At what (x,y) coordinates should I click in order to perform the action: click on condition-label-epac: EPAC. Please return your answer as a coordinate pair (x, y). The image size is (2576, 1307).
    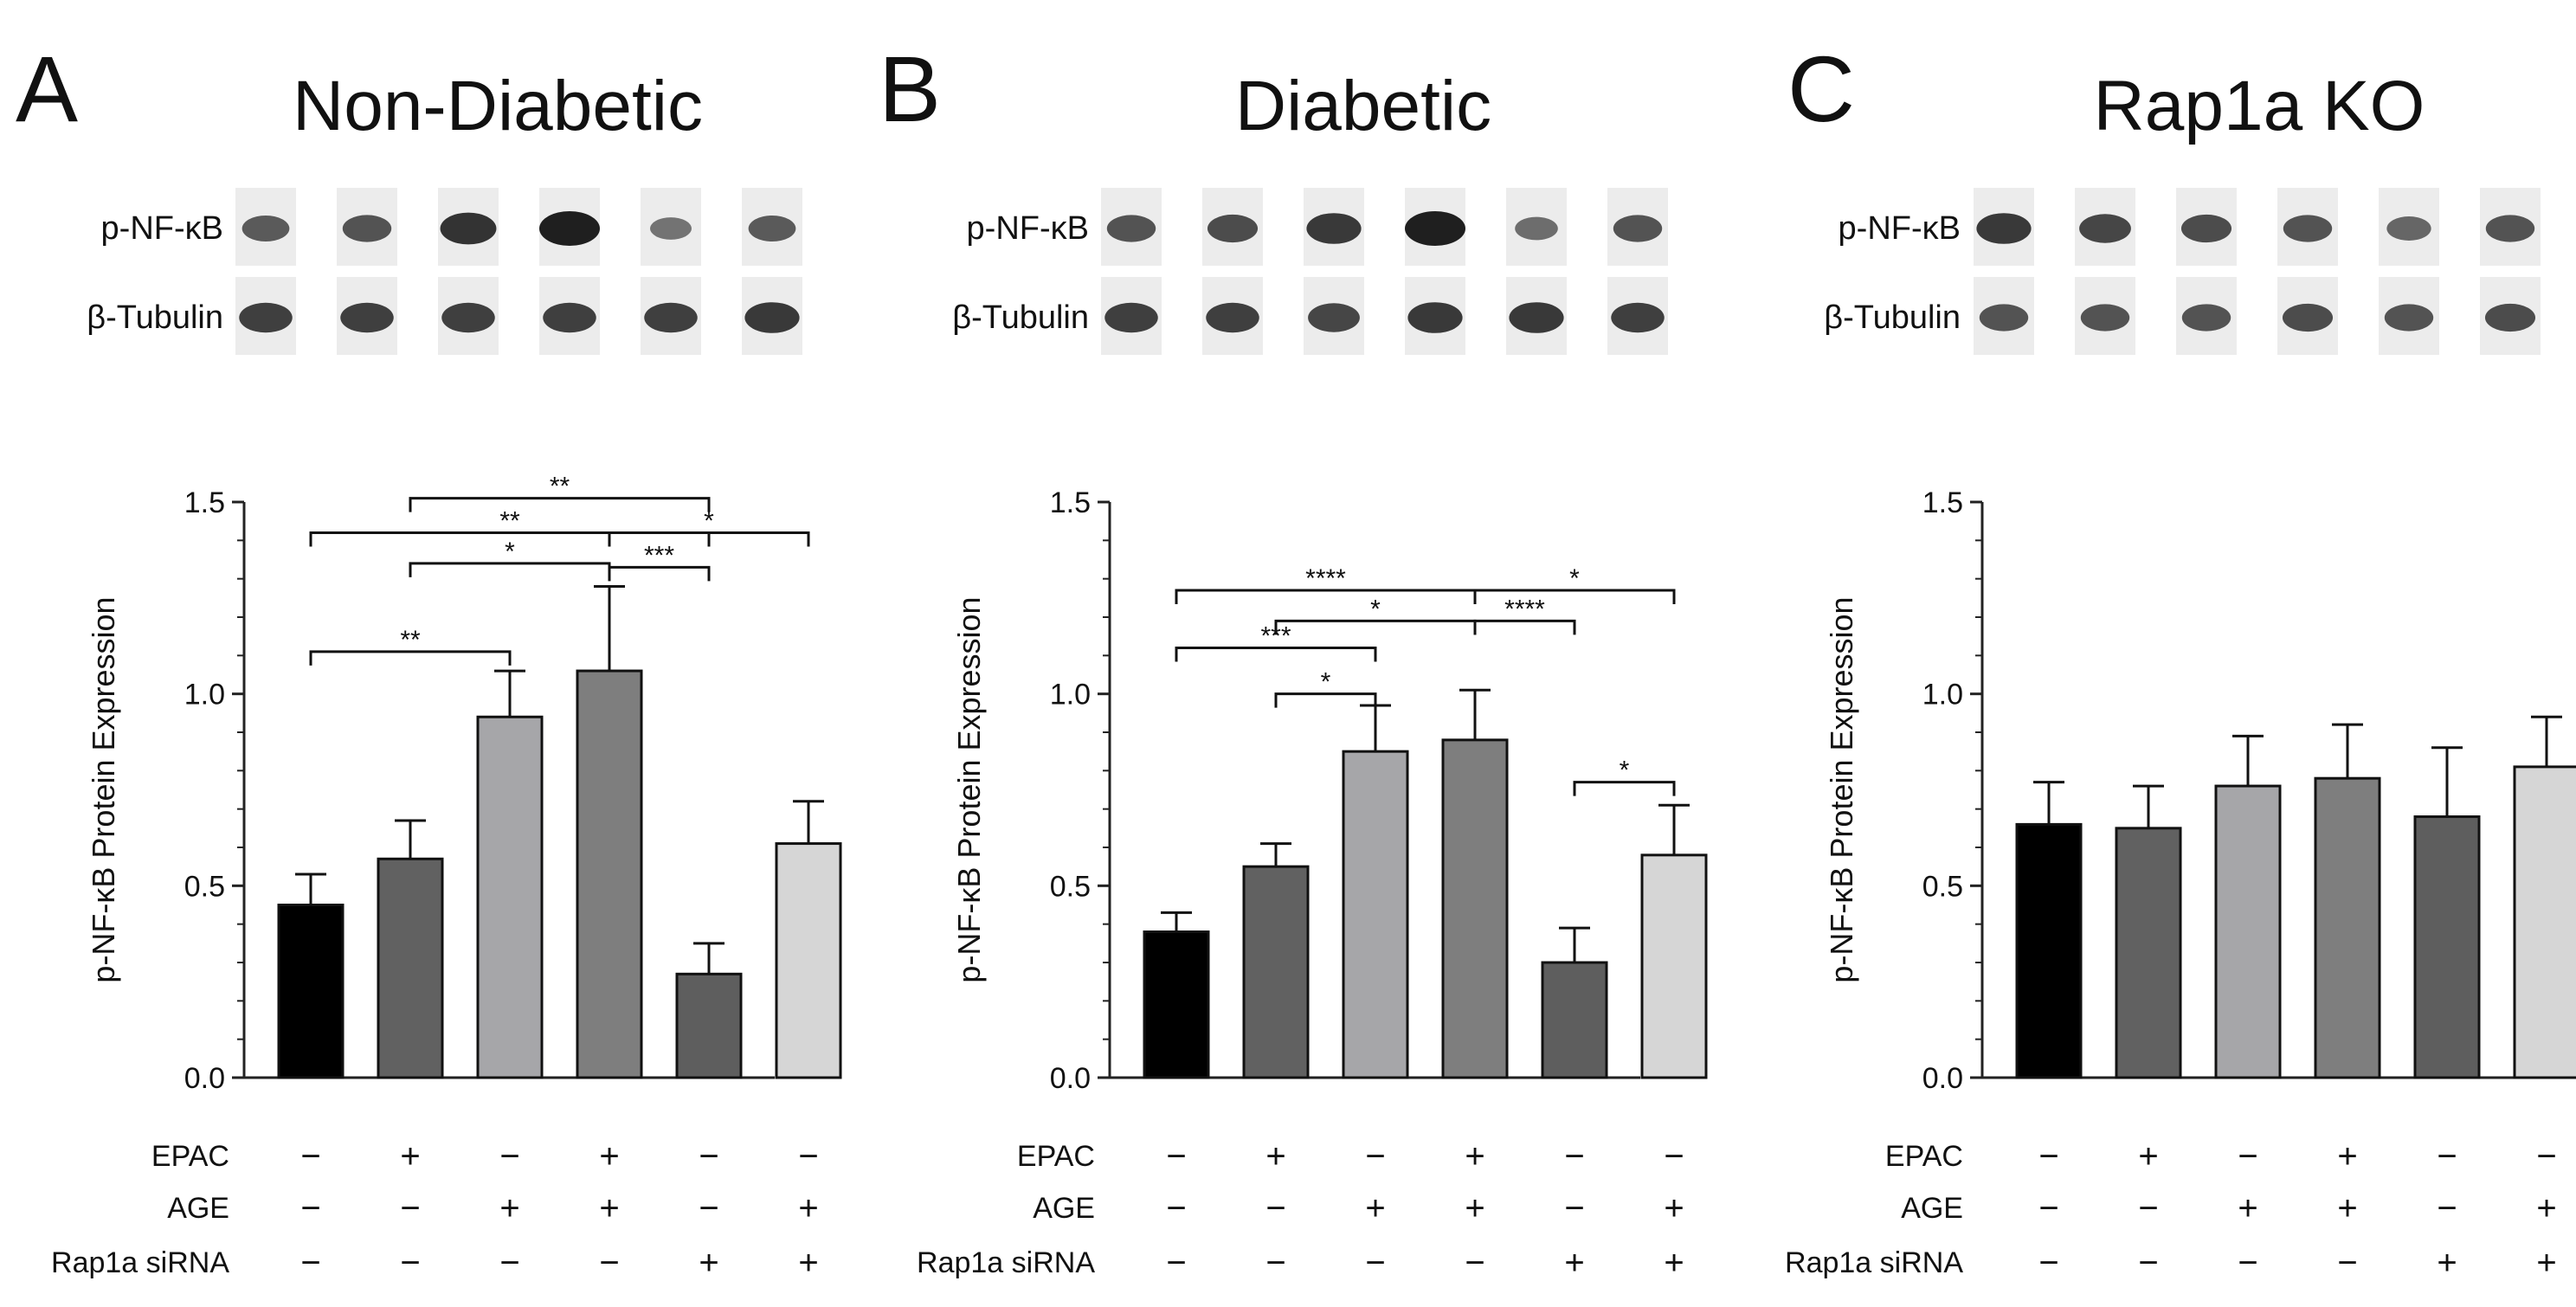
    Looking at the image, I should click on (1924, 1156).